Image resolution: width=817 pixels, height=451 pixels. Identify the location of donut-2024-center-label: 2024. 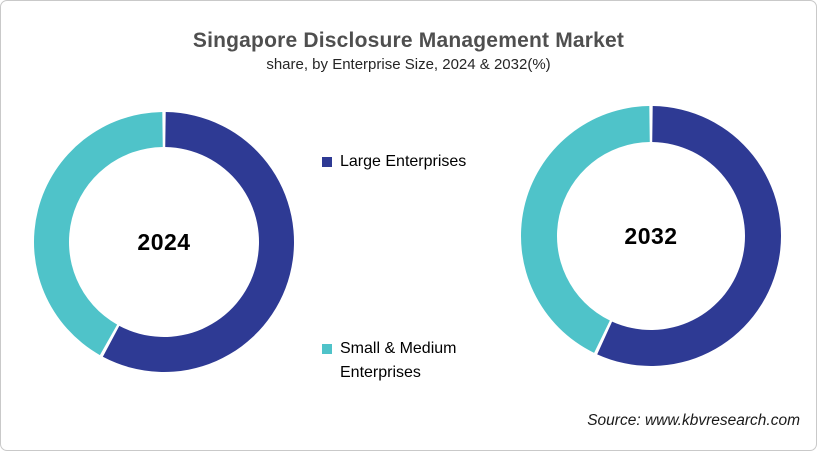
(164, 241).